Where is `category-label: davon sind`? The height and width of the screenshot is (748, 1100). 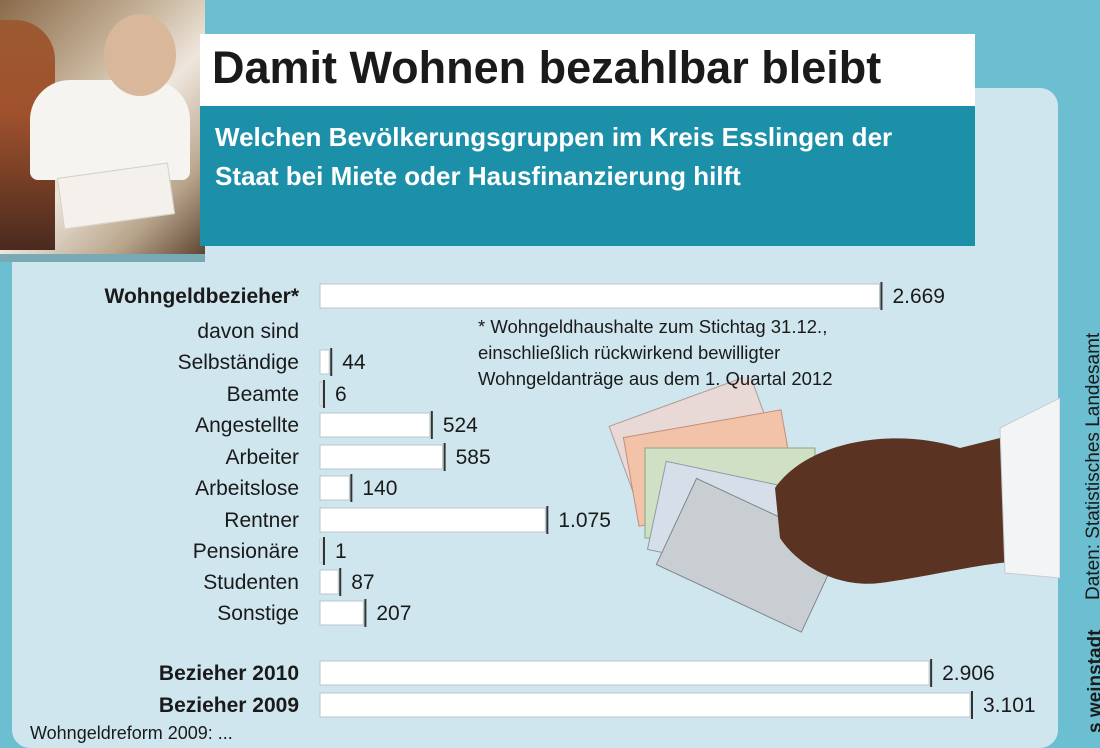
category-label: davon sind is located at coordinates (248, 331).